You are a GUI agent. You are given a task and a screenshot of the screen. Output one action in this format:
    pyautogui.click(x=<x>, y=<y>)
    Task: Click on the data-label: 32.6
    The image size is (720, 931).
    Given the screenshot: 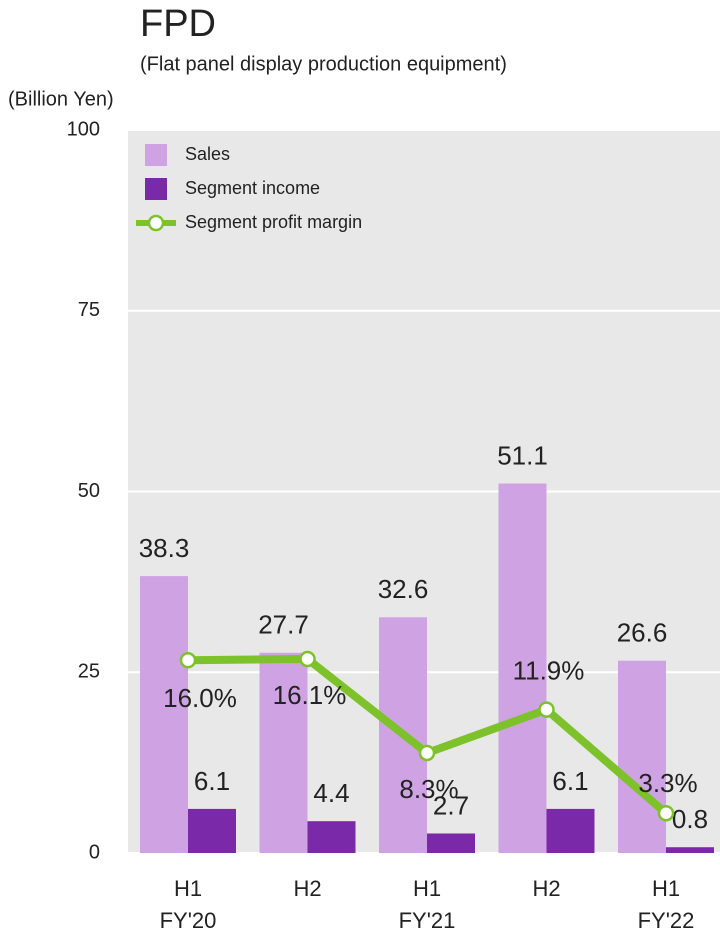 What is the action you would take?
    pyautogui.click(x=403, y=589)
    